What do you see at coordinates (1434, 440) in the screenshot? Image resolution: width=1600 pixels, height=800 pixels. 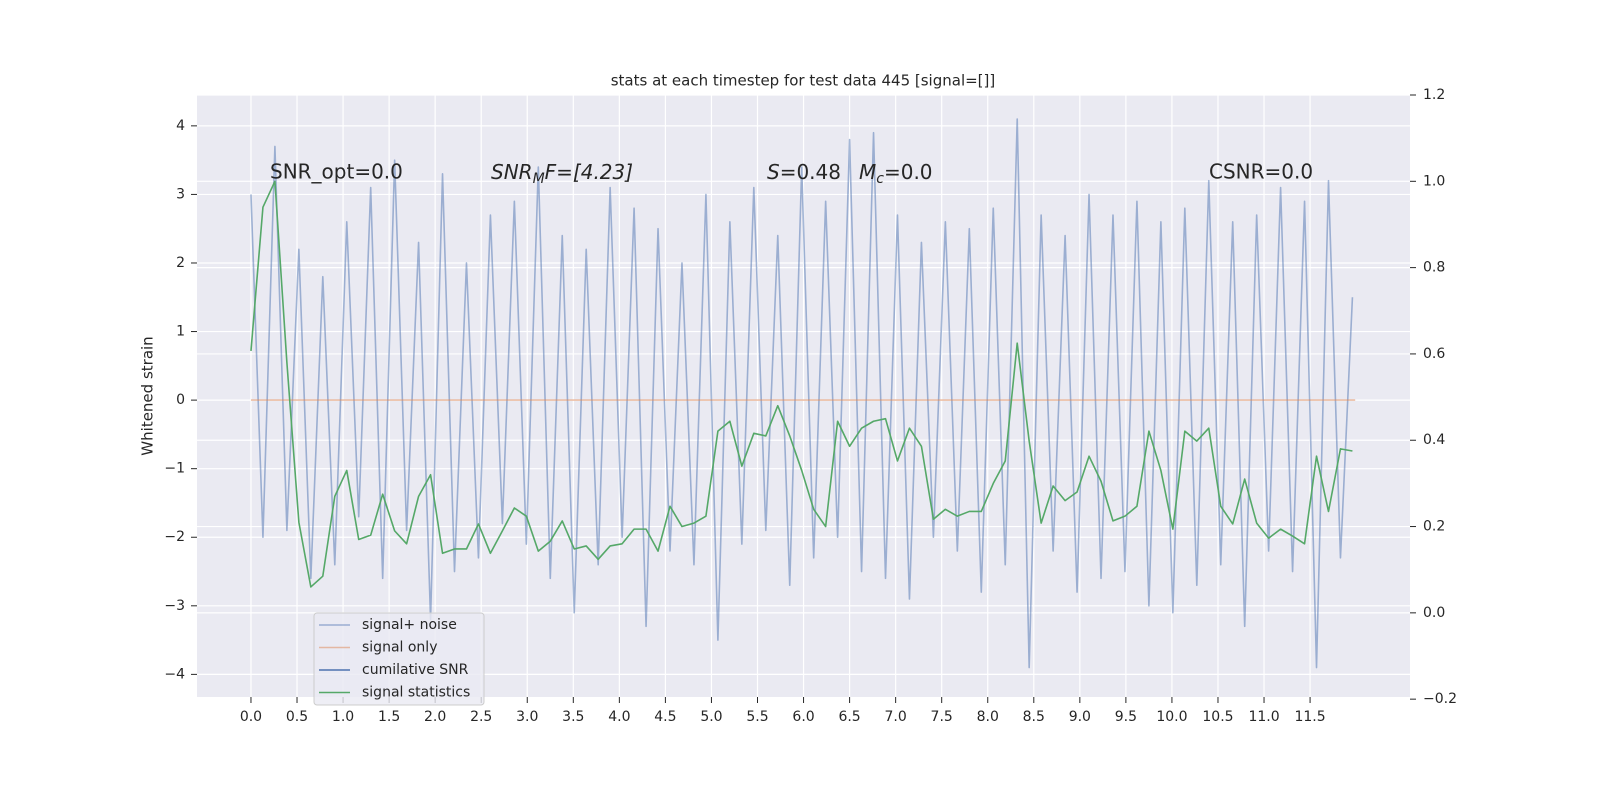 I see `y2-tick-label: 0.4` at bounding box center [1434, 440].